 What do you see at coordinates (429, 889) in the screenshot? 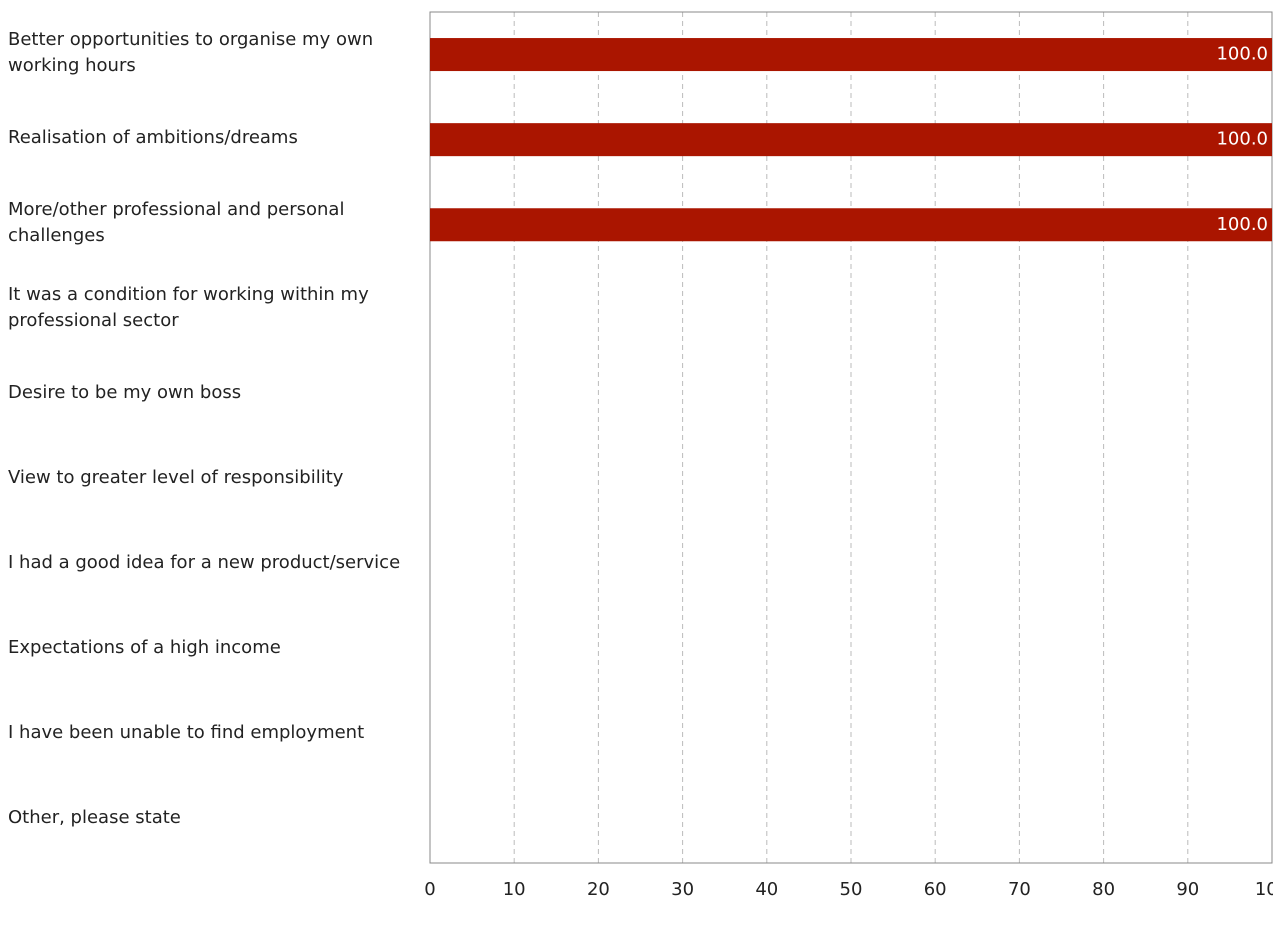
I see `x-tick-label: 0` at bounding box center [429, 889].